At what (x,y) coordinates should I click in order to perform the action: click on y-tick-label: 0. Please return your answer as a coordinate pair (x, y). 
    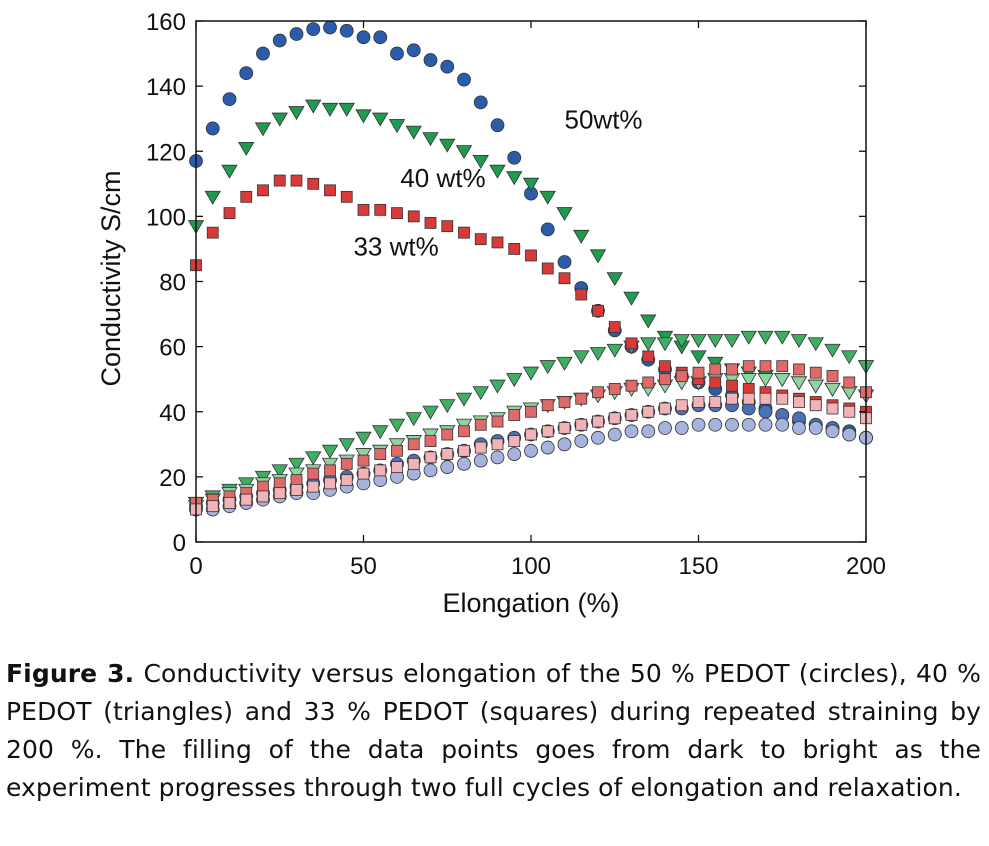
    Looking at the image, I should click on (179, 543).